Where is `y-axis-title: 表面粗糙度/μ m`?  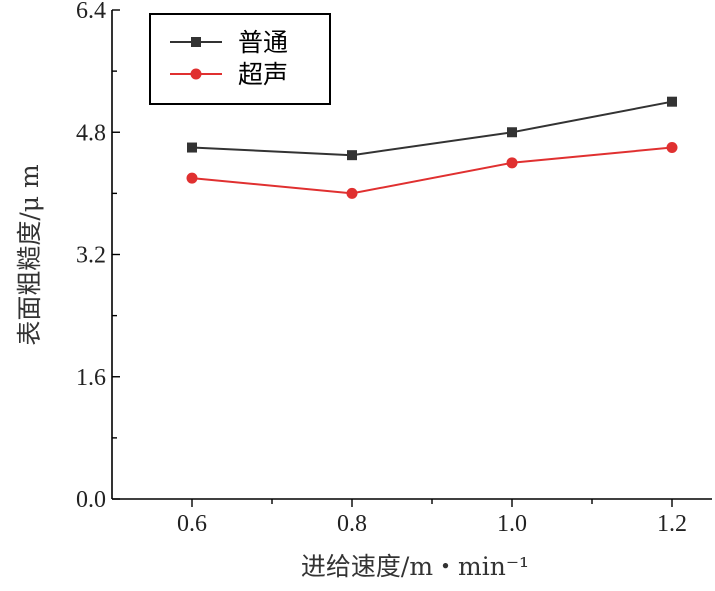
y-axis-title: 表面粗糙度/μ m is located at coordinates (29, 255).